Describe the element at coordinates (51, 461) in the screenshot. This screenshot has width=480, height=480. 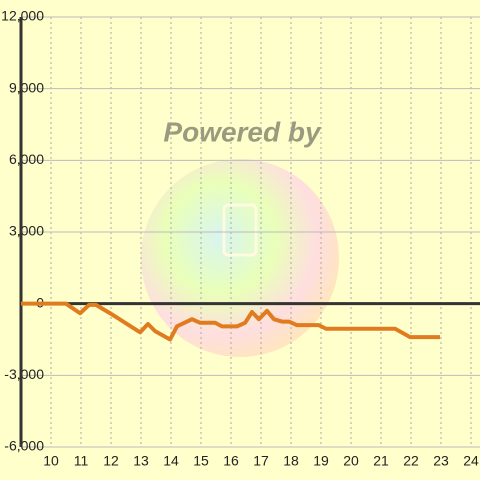
I see `x-tick-label: 10` at that location.